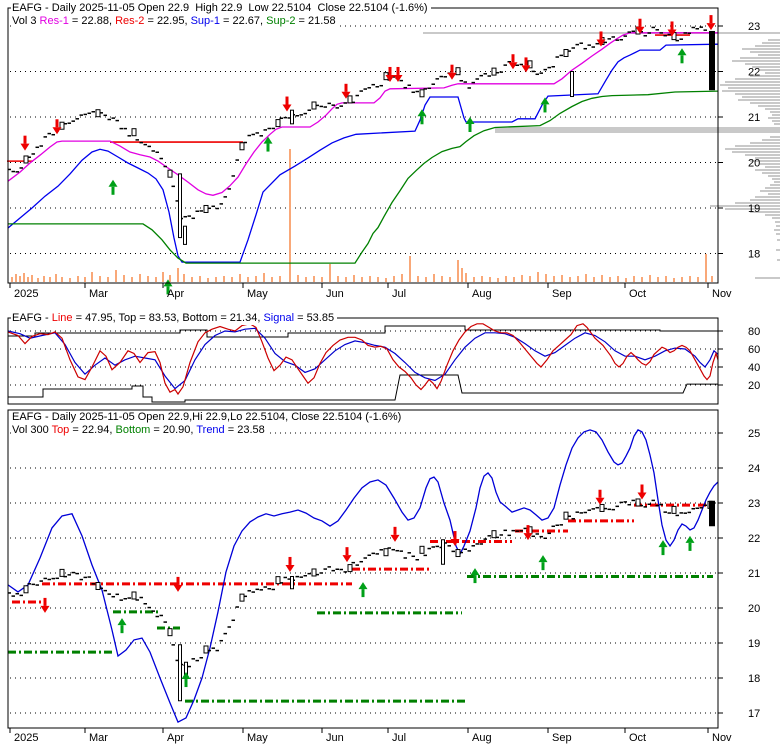 This screenshot has height=745, width=780. Describe the element at coordinates (168, 318) in the screenshot. I see `panel2-legend-part: = 47.95, Top = 83.53, Bottom = 21.34,` at that location.